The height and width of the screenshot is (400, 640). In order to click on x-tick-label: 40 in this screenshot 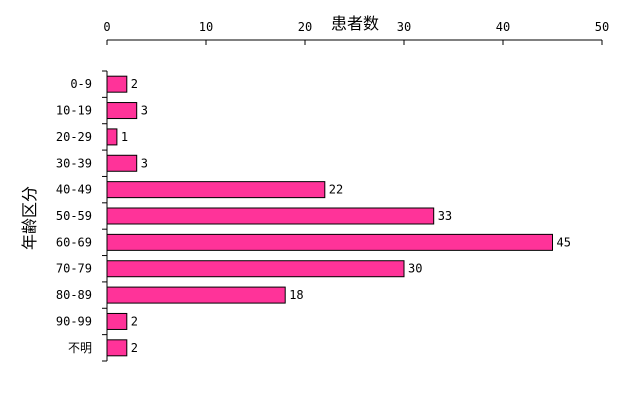, I will do `click(503, 27)`.